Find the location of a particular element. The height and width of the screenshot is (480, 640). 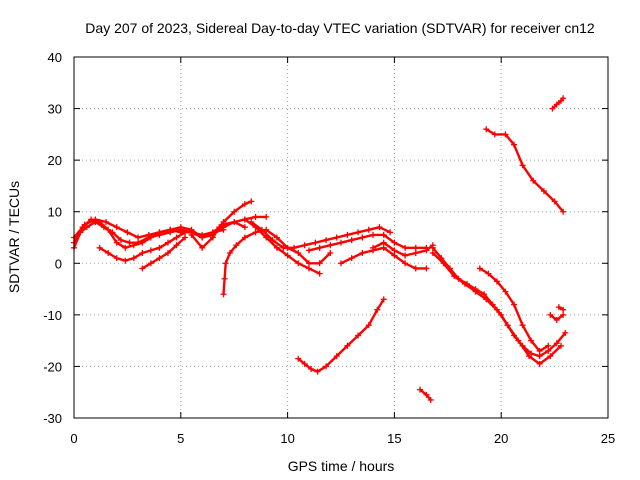

y-tick-label: 0 is located at coordinates (58, 263).